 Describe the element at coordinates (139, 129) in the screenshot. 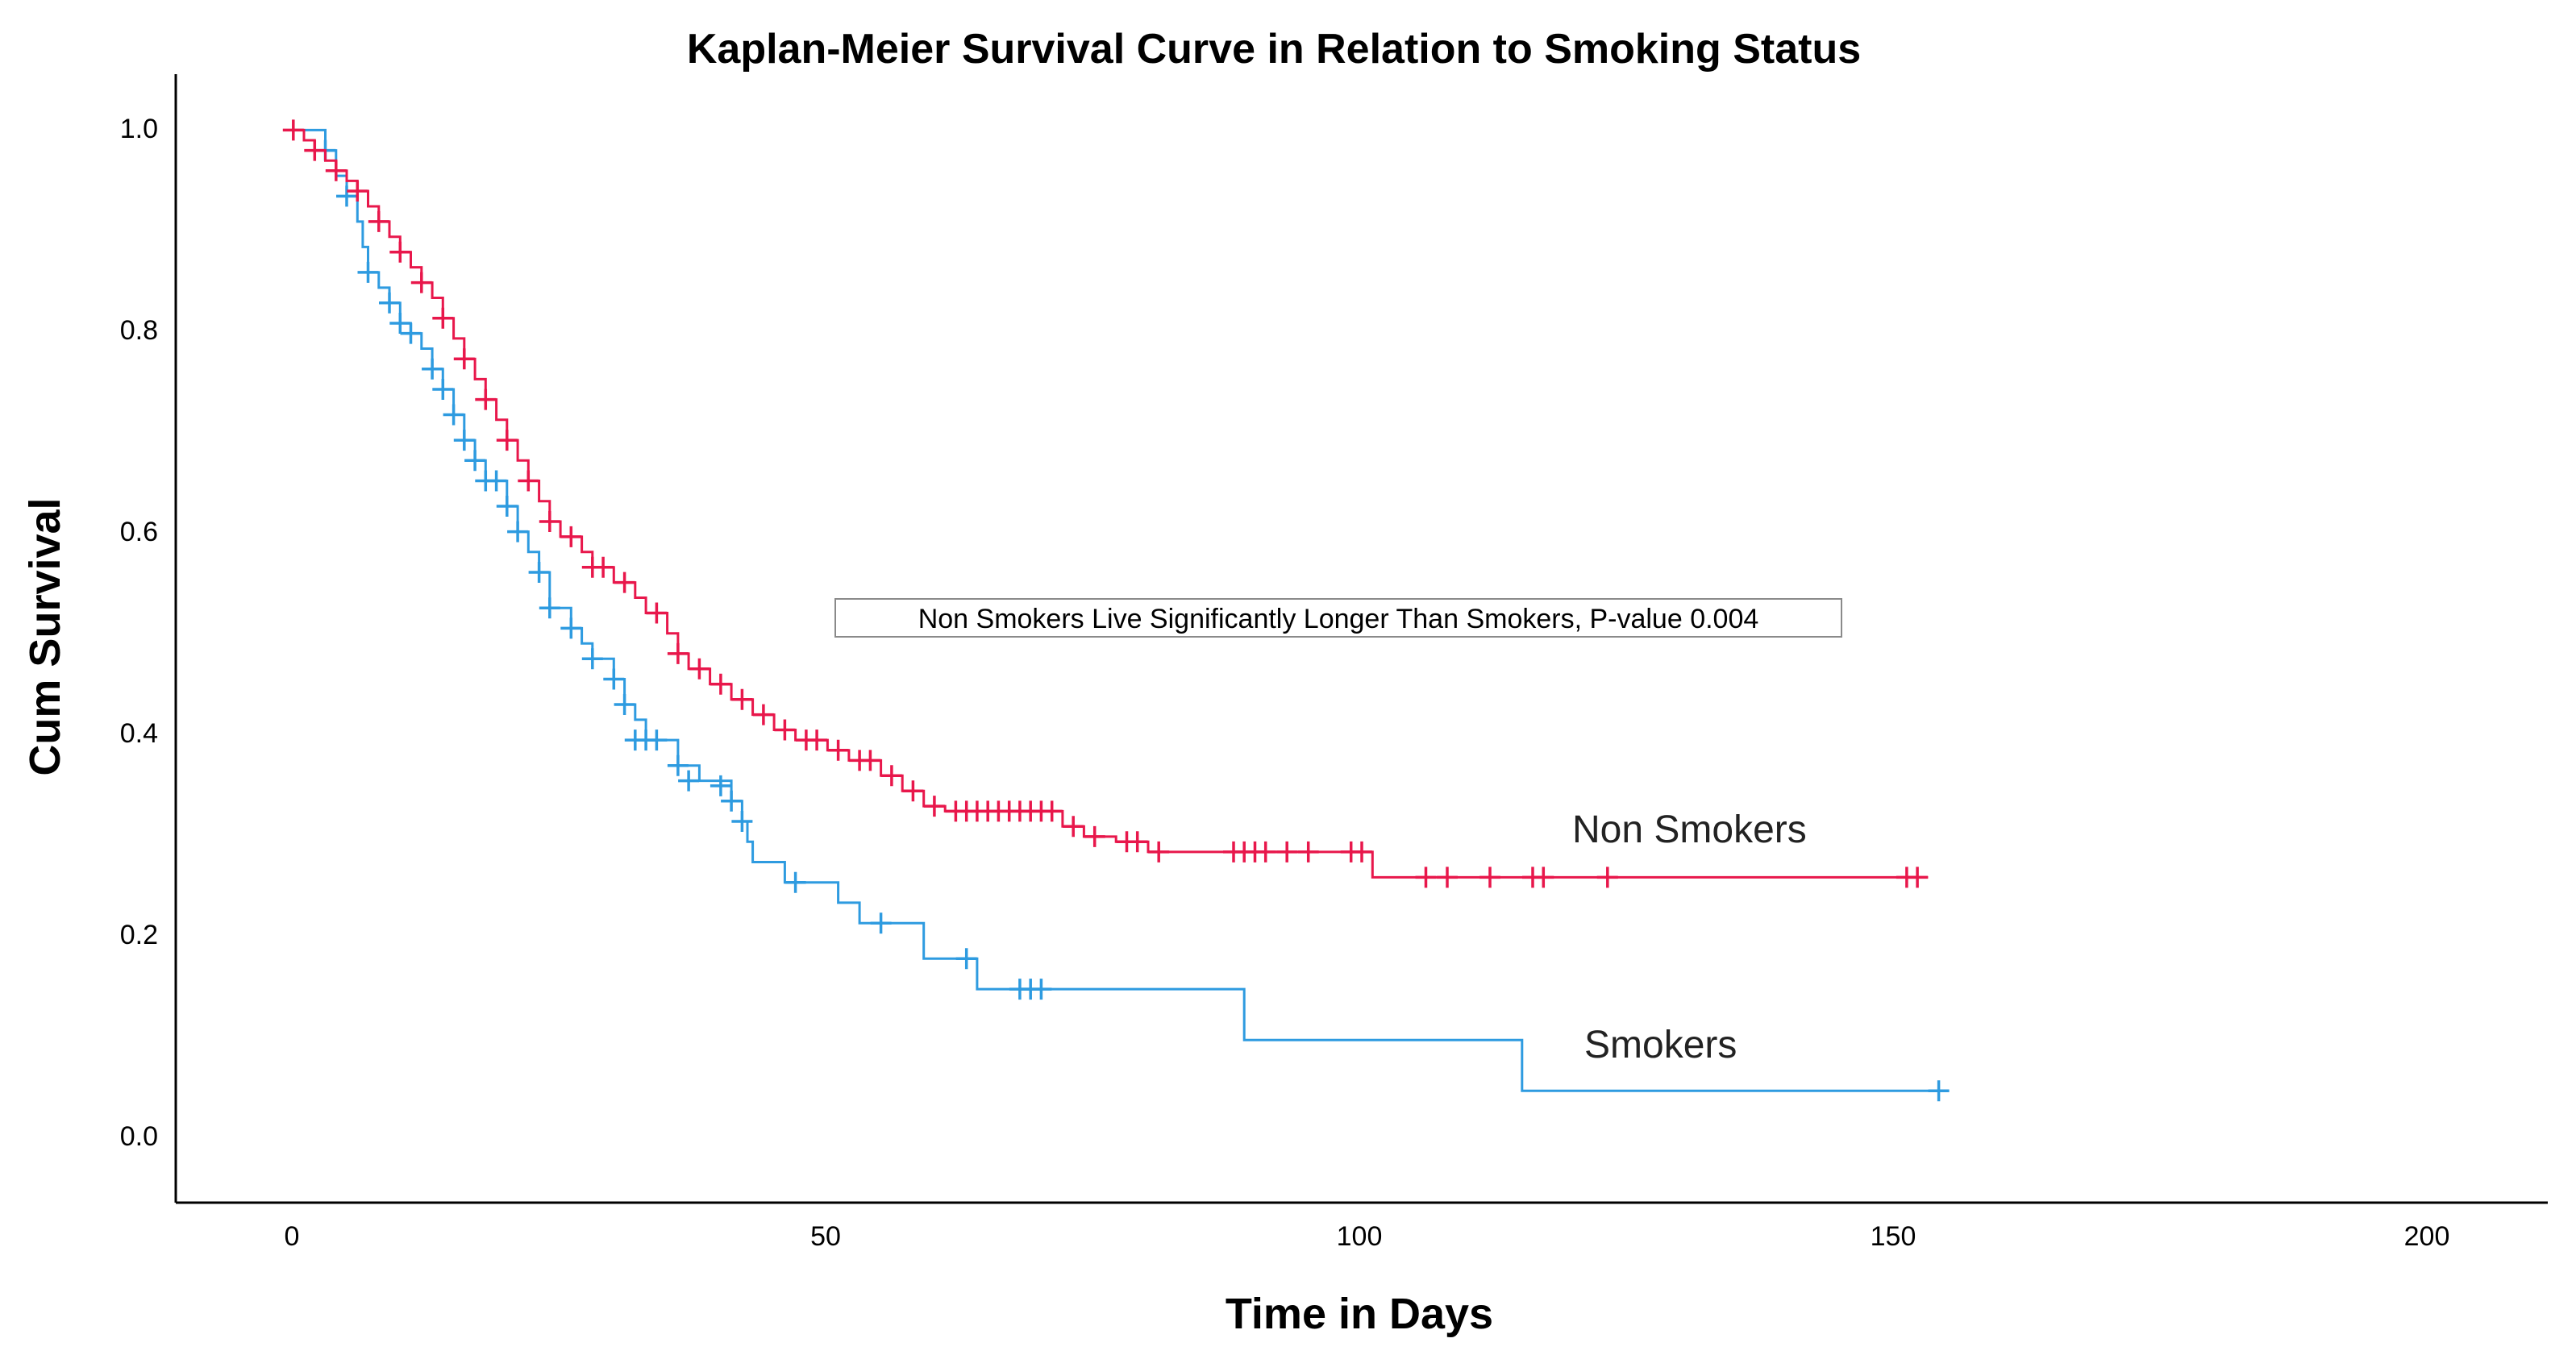

I see `y-tick-label: 1.0` at that location.